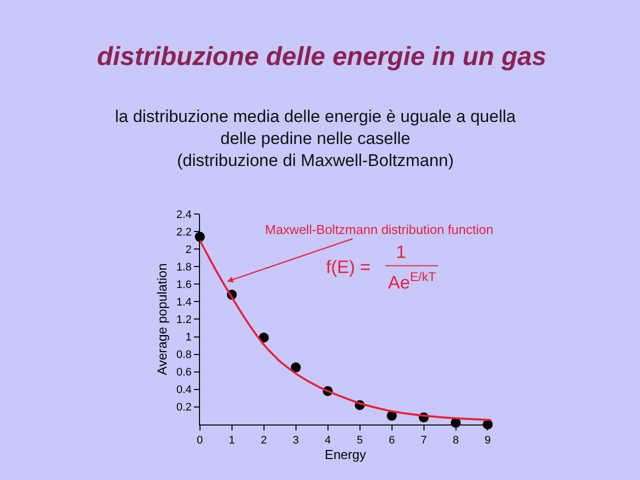 The width and height of the screenshot is (640, 480). What do you see at coordinates (412, 281) in the screenshot?
I see `annotation: Ae$^{E/kT}$` at bounding box center [412, 281].